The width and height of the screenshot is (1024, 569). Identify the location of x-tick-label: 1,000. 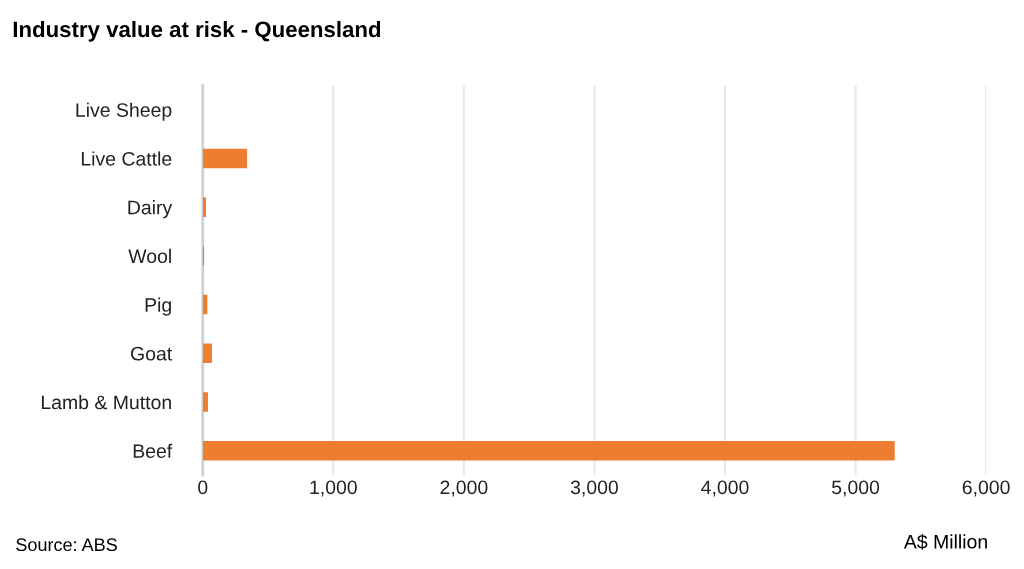
(333, 488).